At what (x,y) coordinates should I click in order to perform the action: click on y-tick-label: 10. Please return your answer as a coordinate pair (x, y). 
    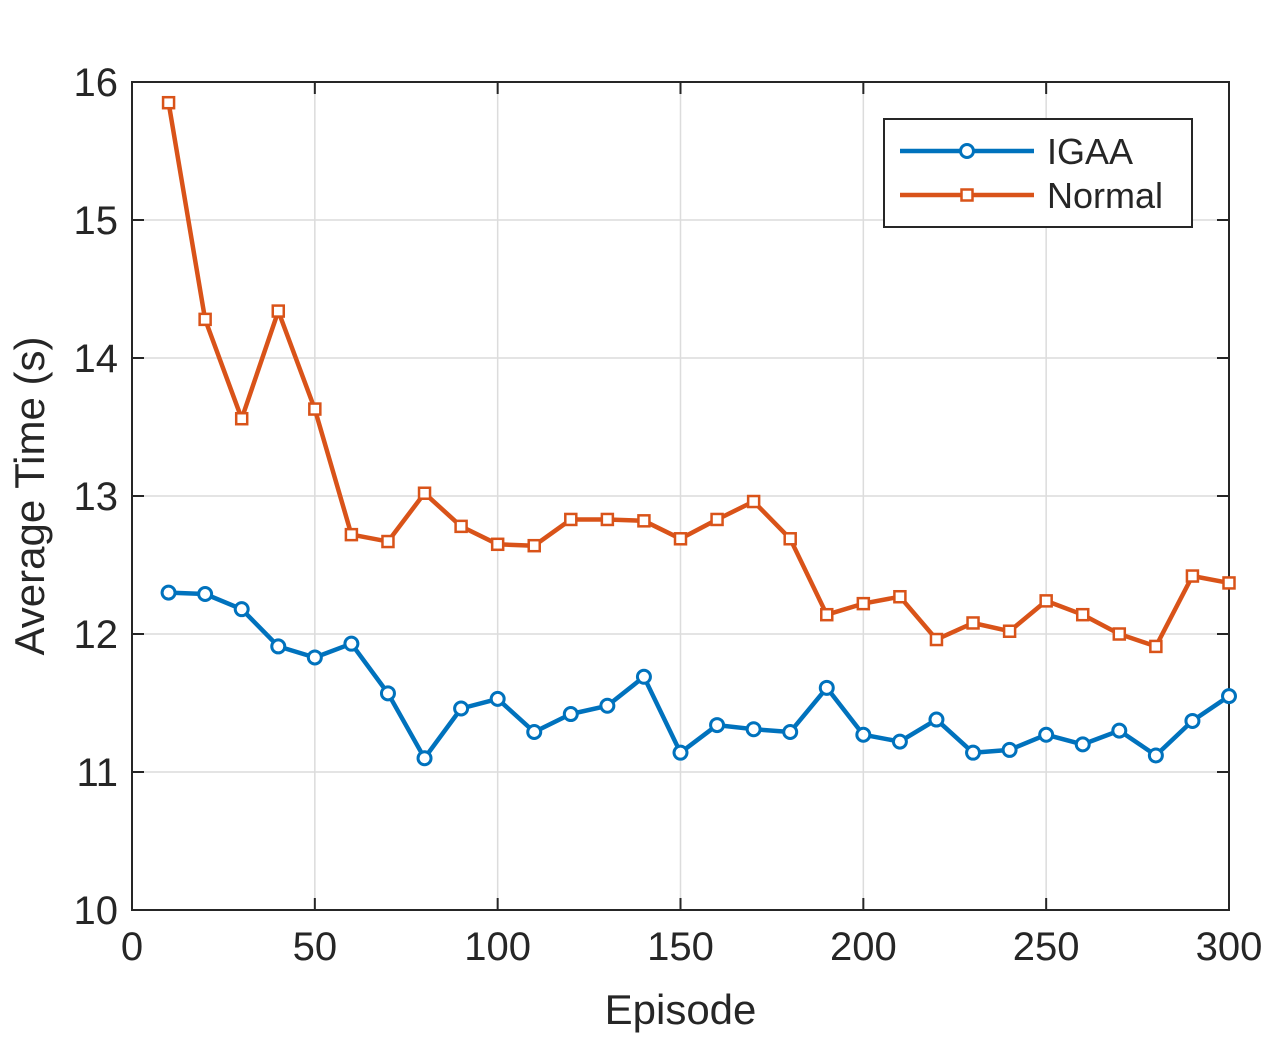
    Looking at the image, I should click on (96, 911).